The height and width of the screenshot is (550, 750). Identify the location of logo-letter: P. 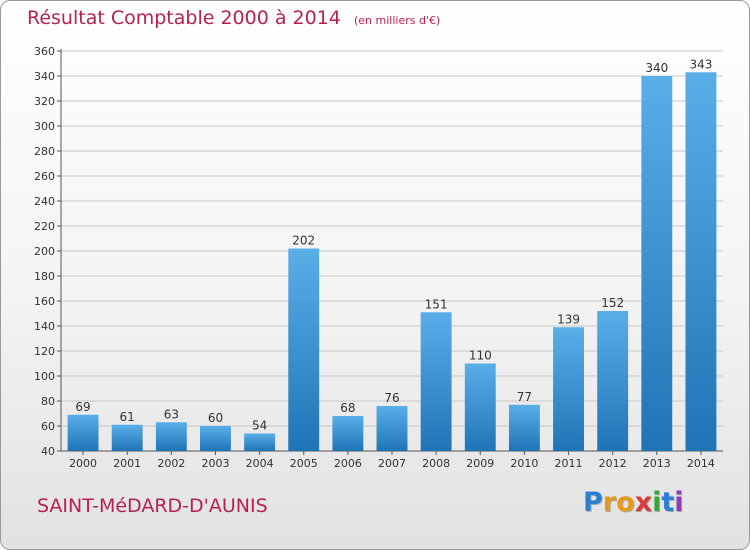
(593, 502).